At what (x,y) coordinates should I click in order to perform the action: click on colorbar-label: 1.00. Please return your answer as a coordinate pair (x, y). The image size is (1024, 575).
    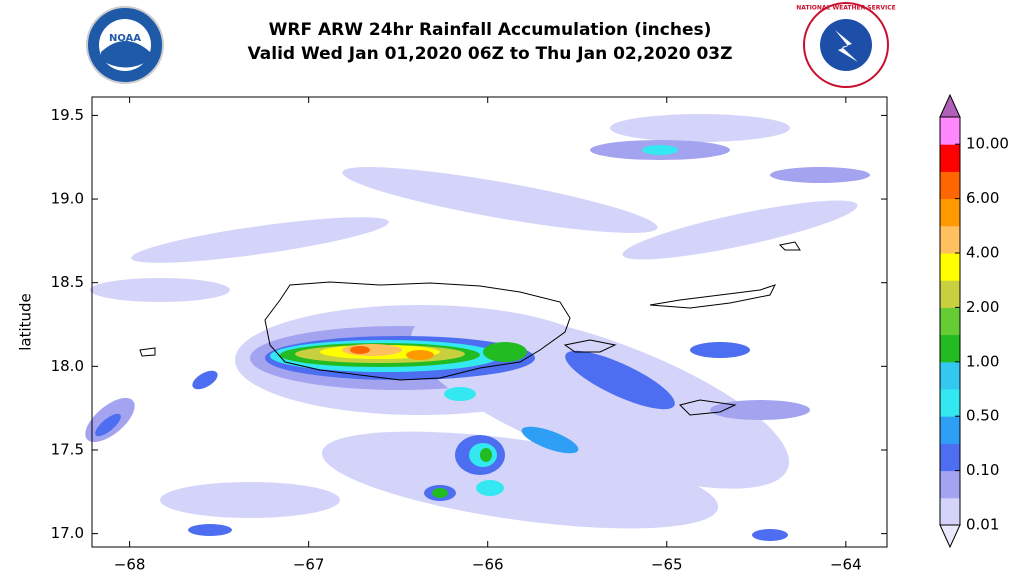
    Looking at the image, I should click on (982, 361).